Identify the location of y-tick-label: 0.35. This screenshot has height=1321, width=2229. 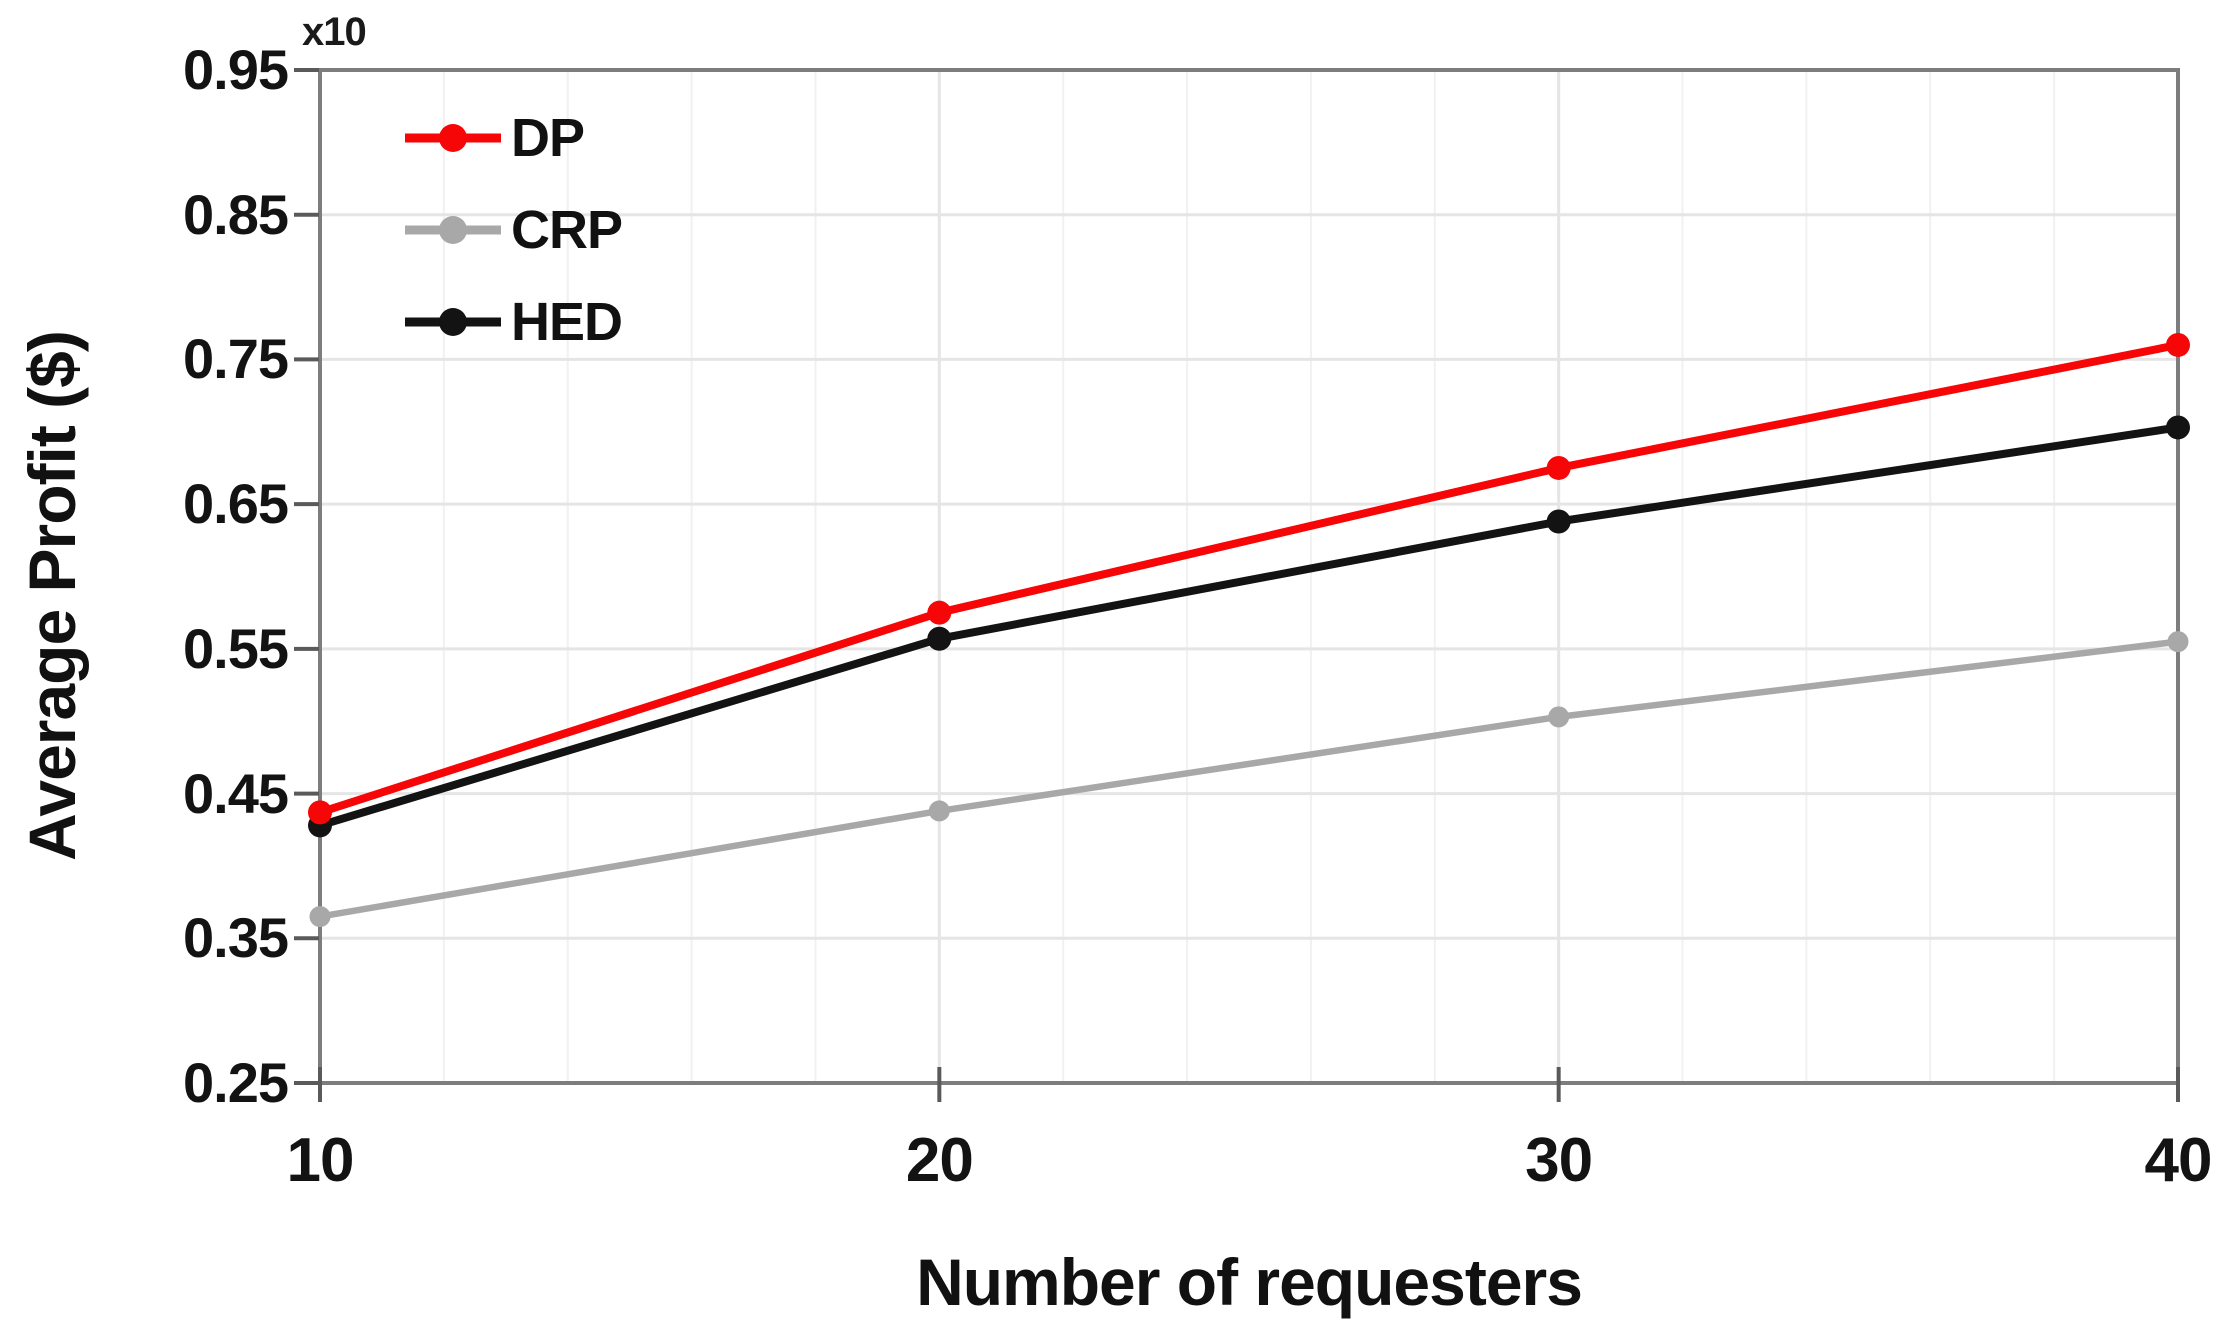
(236, 938).